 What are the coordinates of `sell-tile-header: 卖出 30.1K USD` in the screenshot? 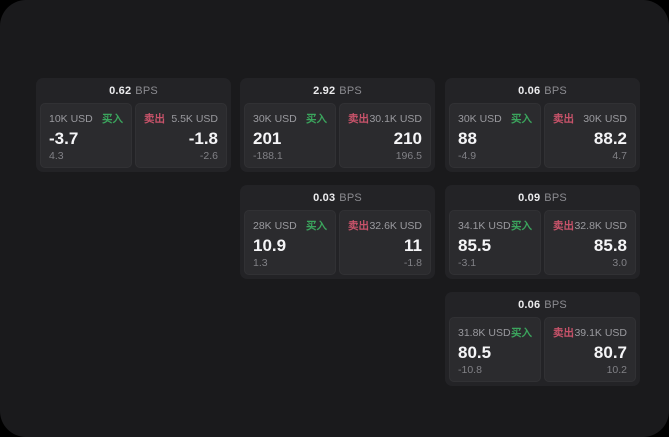 It's located at (385, 118).